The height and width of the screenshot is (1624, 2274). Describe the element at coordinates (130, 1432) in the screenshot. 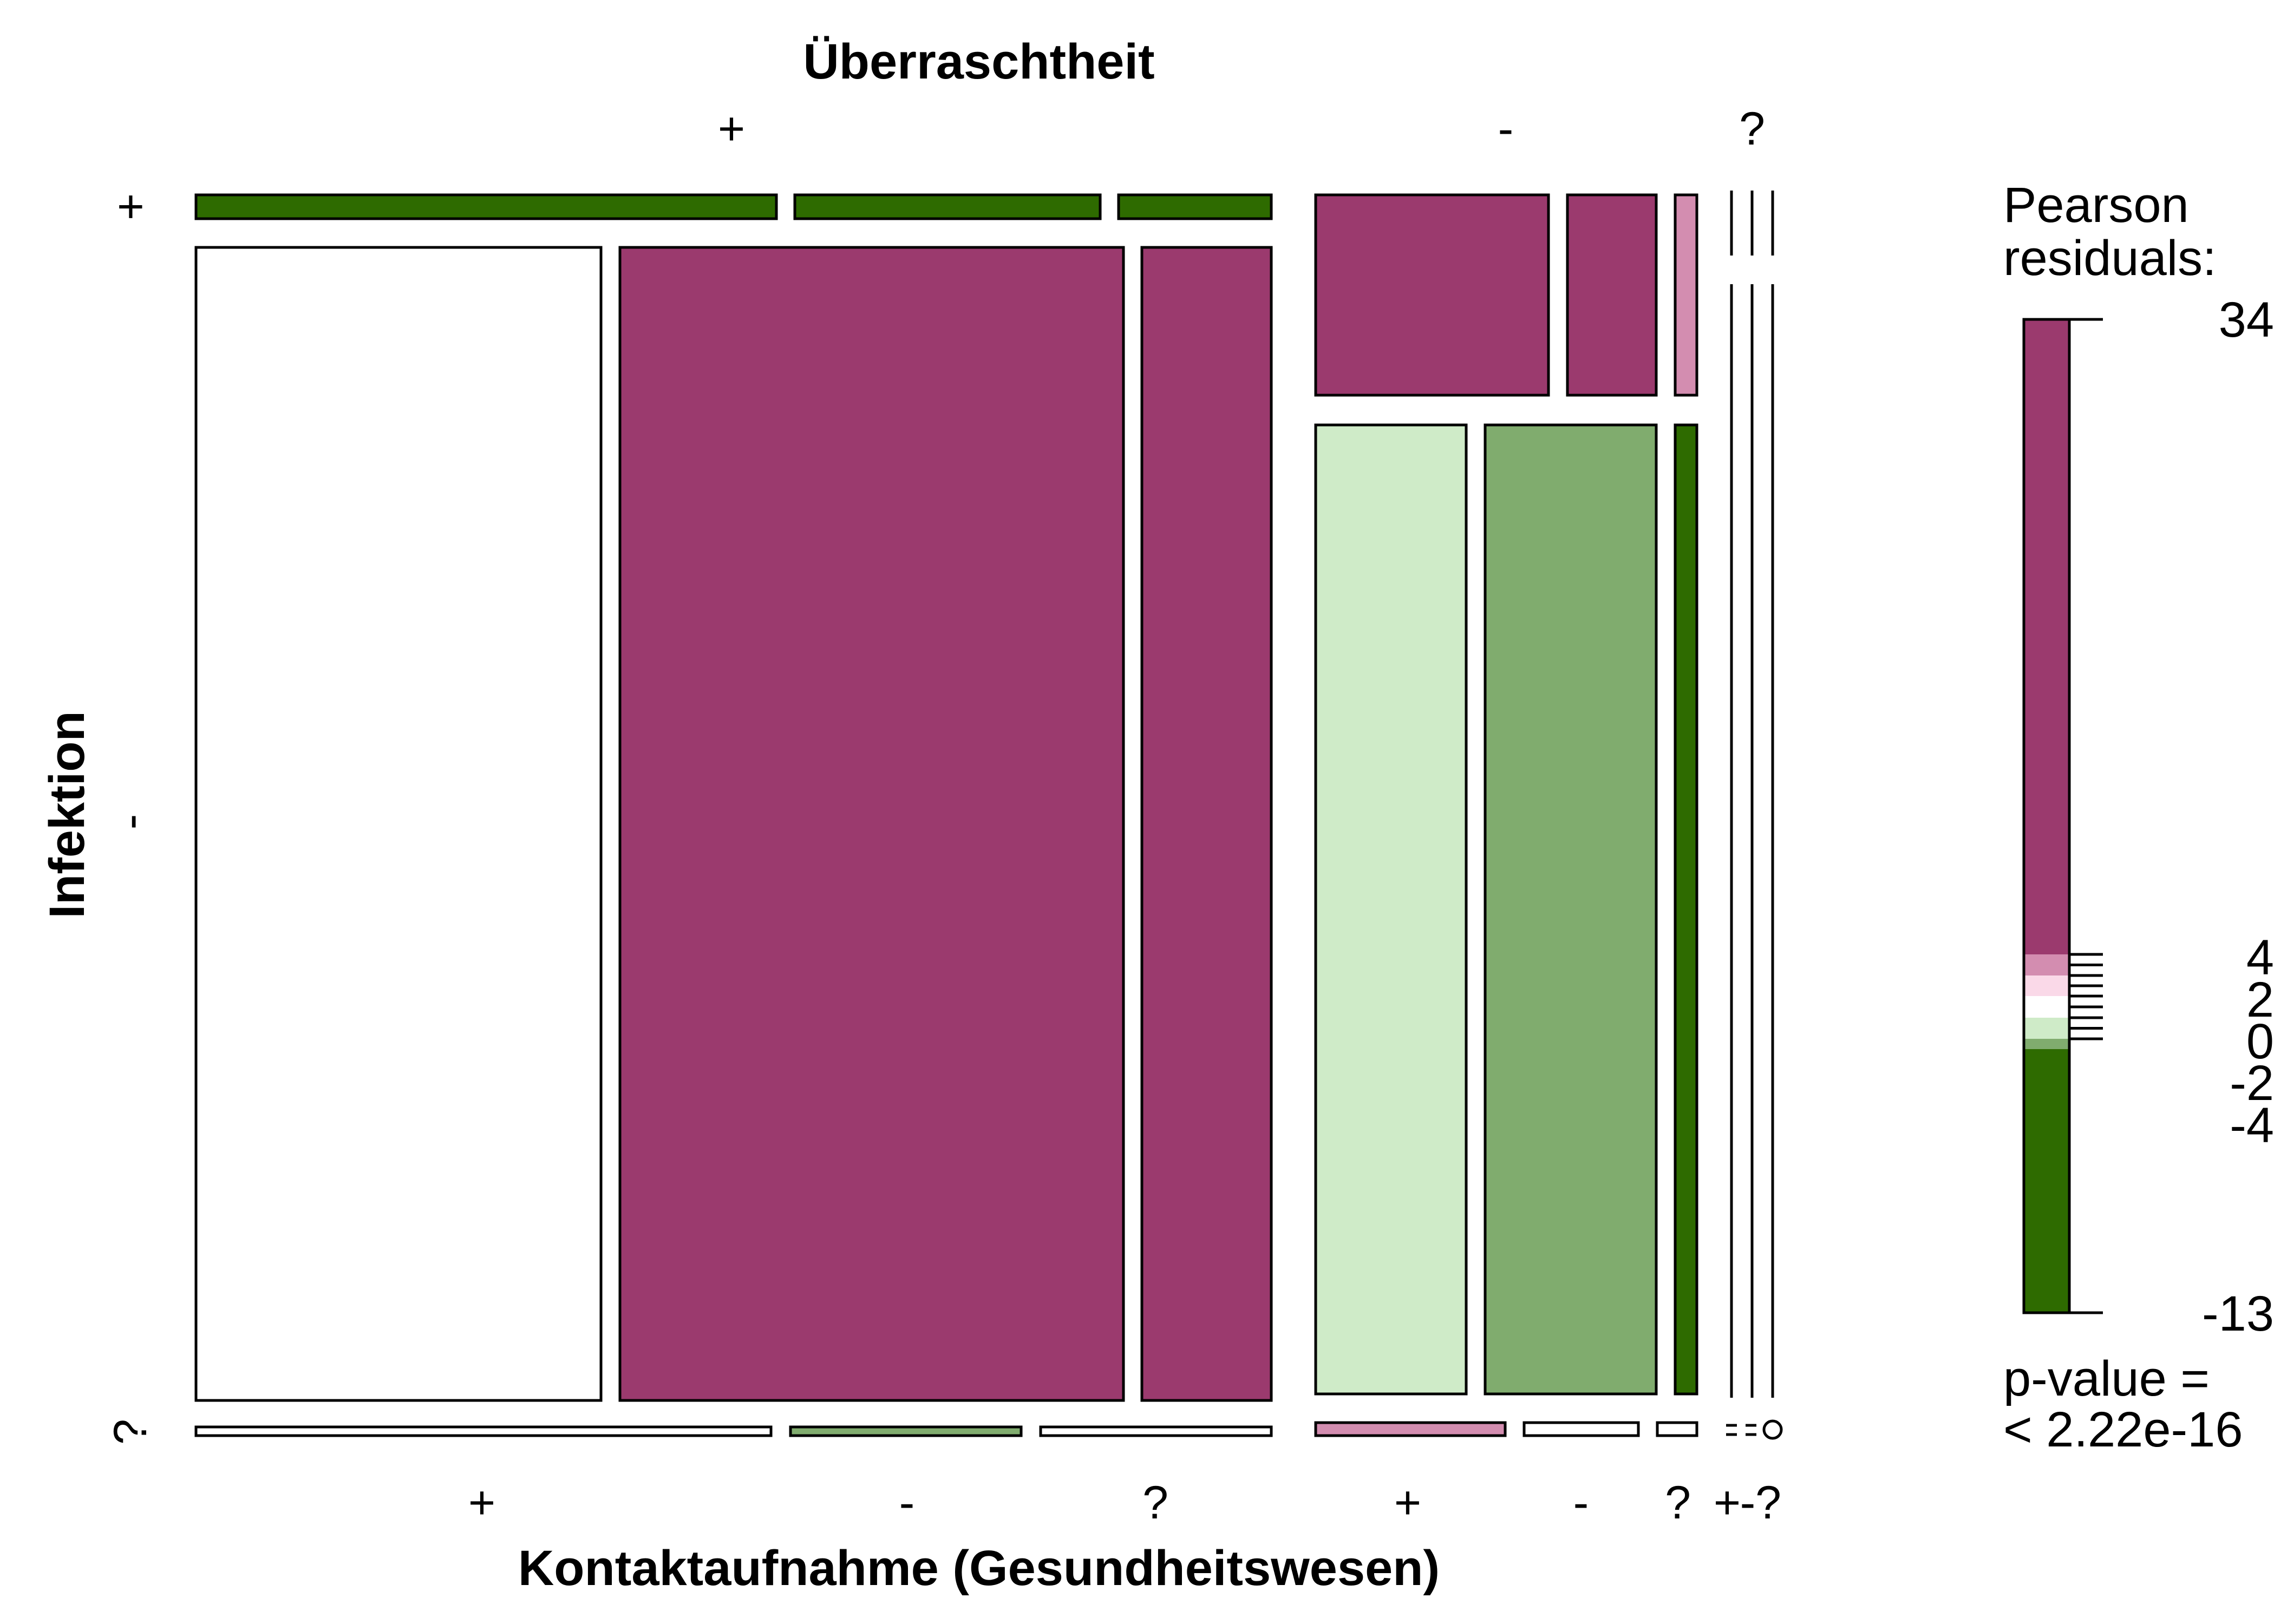

I see `left-level-label: ?` at that location.